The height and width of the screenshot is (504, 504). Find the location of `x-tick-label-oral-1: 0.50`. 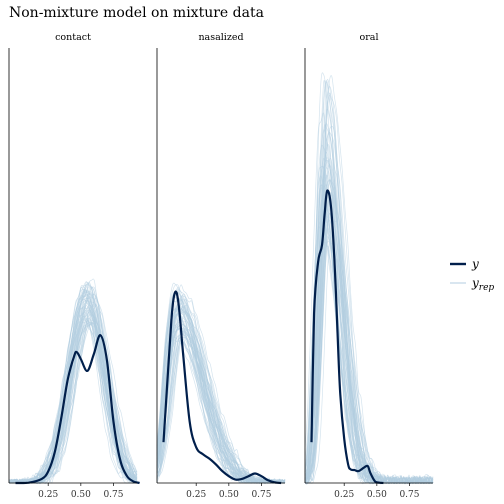

x-tick-label-oral-1: 0.50 is located at coordinates (377, 495).